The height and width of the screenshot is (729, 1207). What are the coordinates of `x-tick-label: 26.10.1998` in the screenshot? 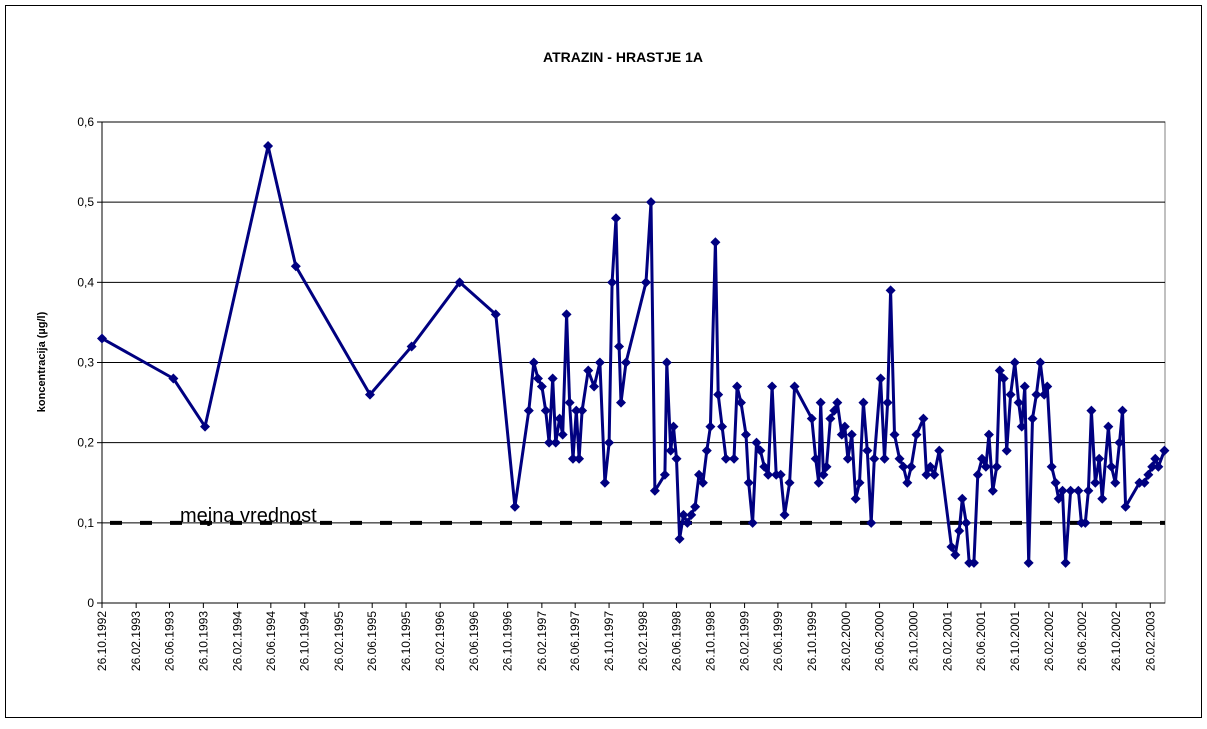 It's located at (710, 641).